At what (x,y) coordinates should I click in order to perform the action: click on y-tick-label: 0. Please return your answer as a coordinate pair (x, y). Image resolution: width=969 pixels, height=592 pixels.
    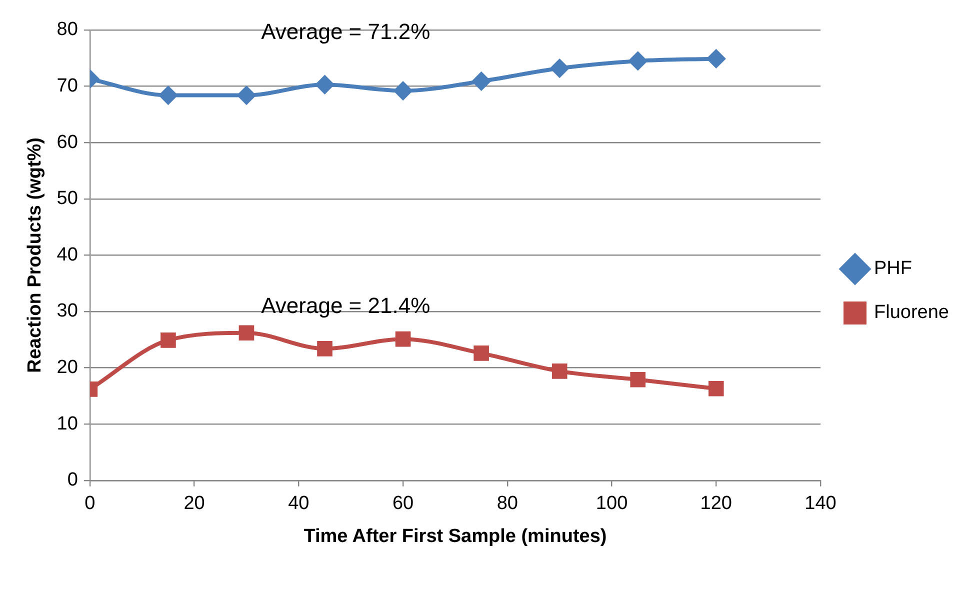
    Looking at the image, I should click on (72, 480).